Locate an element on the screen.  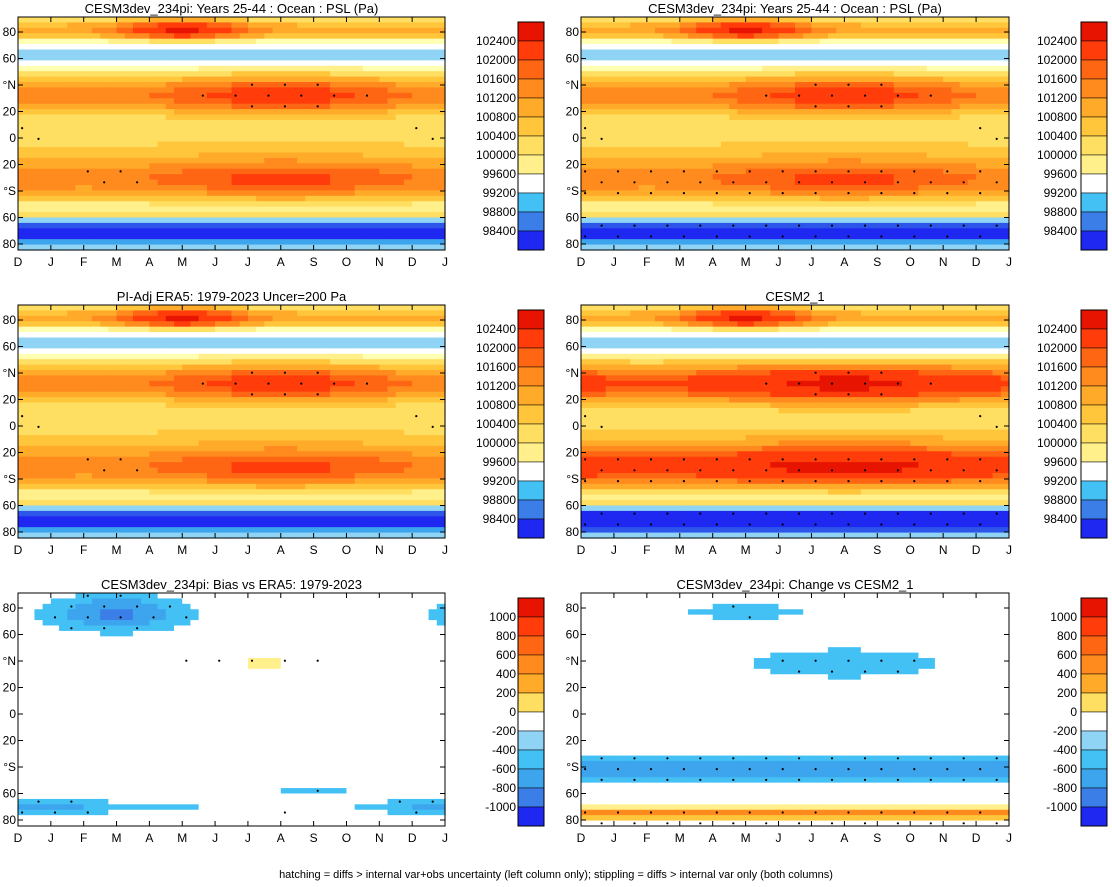
y-tick-label: °S is located at coordinates (572, 191).